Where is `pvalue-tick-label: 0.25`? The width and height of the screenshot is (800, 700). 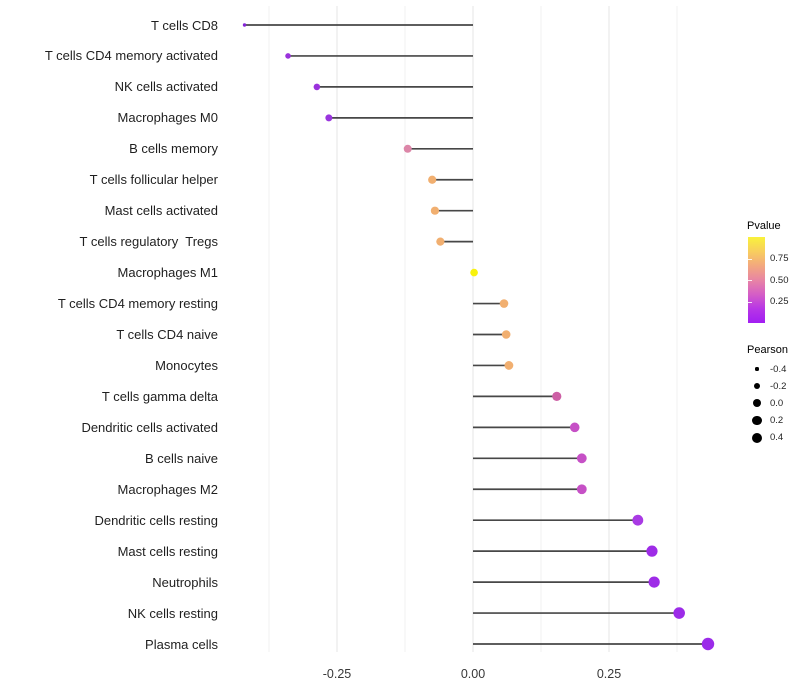
pvalue-tick-label: 0.25 is located at coordinates (779, 301).